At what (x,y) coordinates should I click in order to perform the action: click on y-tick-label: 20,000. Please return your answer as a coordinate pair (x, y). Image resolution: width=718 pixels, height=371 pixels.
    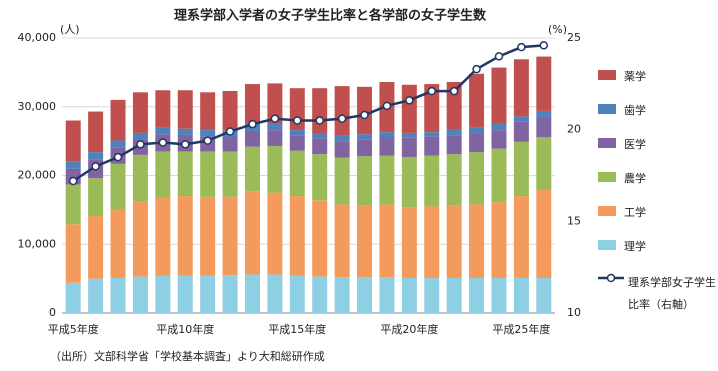
    Looking at the image, I should click on (37, 175).